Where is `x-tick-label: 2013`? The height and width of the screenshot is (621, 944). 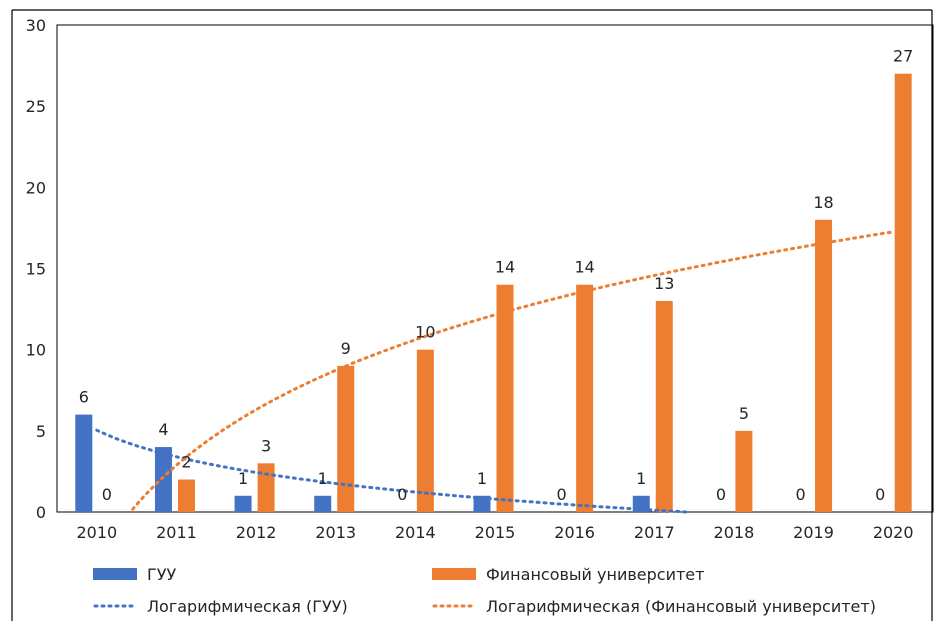
x-tick-label: 2013 is located at coordinates (335, 532).